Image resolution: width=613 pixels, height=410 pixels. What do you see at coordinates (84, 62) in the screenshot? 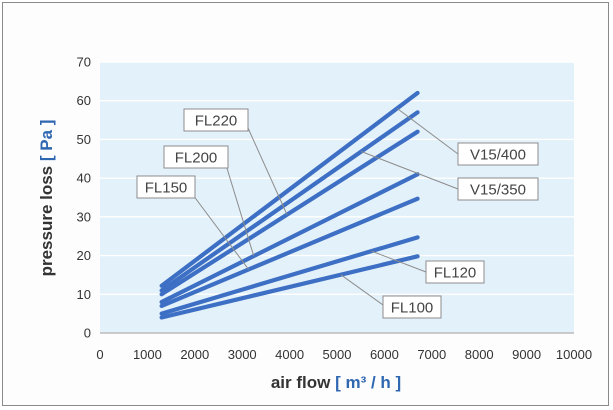
I see `y-tick-label: 70` at bounding box center [84, 62].